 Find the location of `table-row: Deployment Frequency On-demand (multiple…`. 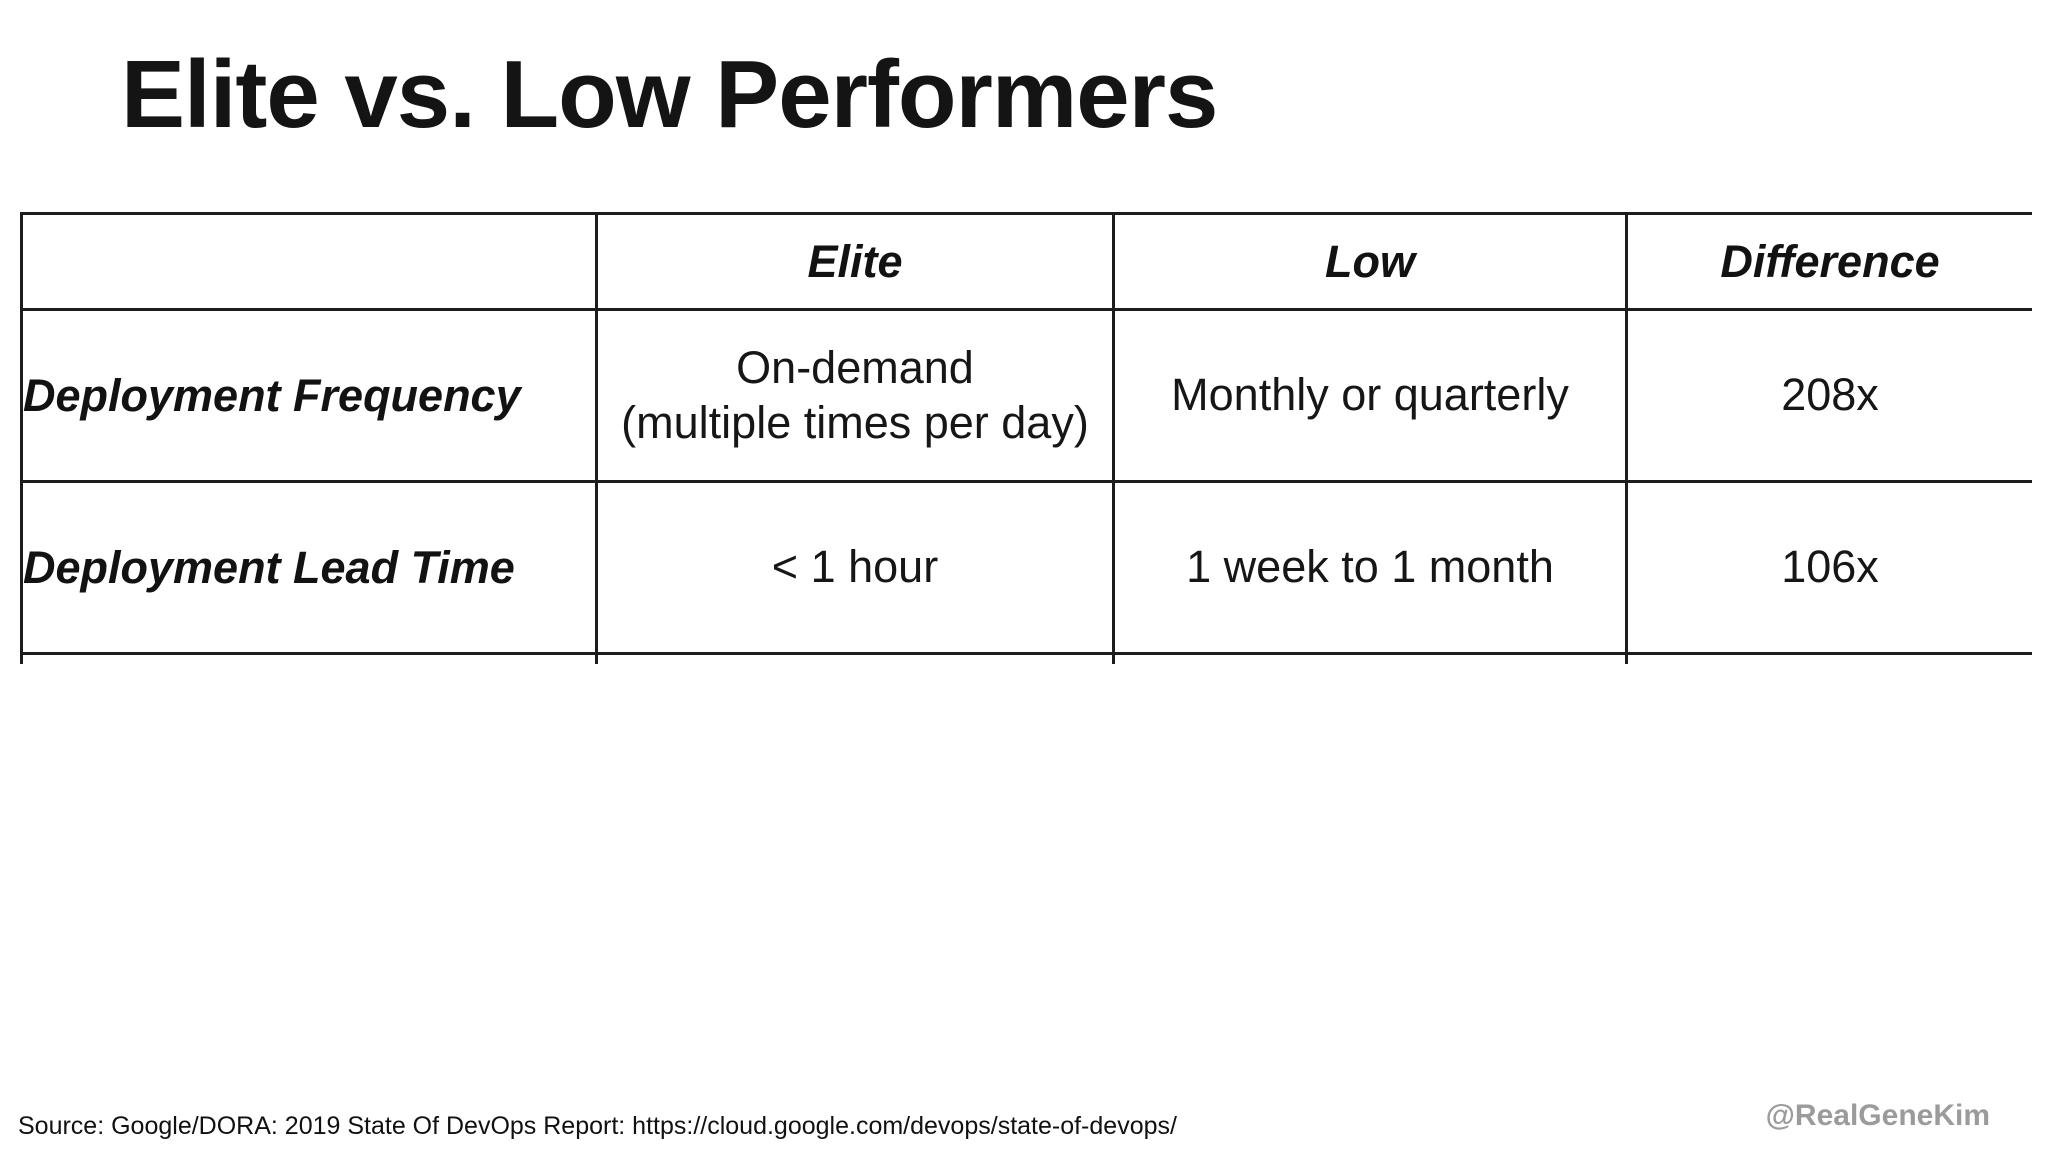

table-row: Deployment Frequency On-demand (multiple… is located at coordinates (1026, 395).